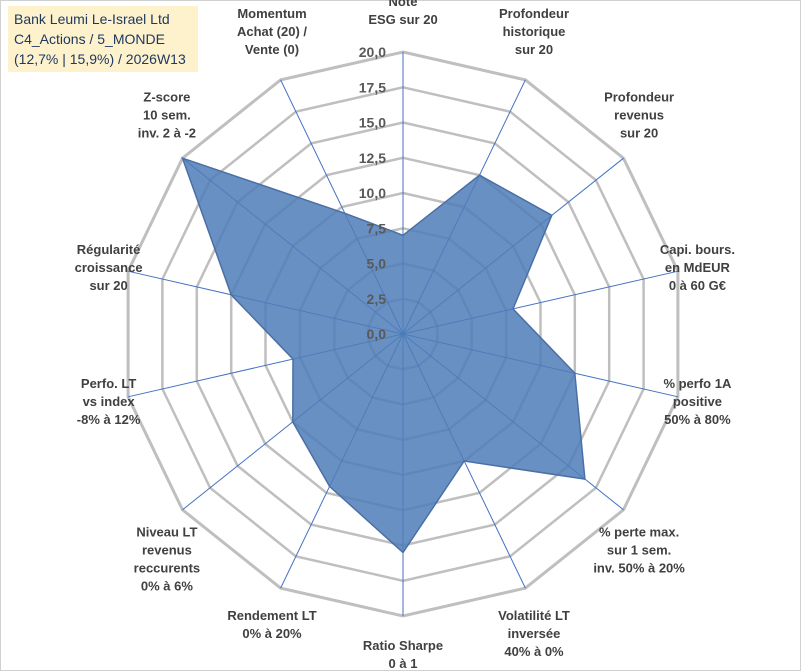 Image resolution: width=801 pixels, height=671 pixels. What do you see at coordinates (372, 52) in the screenshot?
I see `tick-label: 20,0` at bounding box center [372, 52].